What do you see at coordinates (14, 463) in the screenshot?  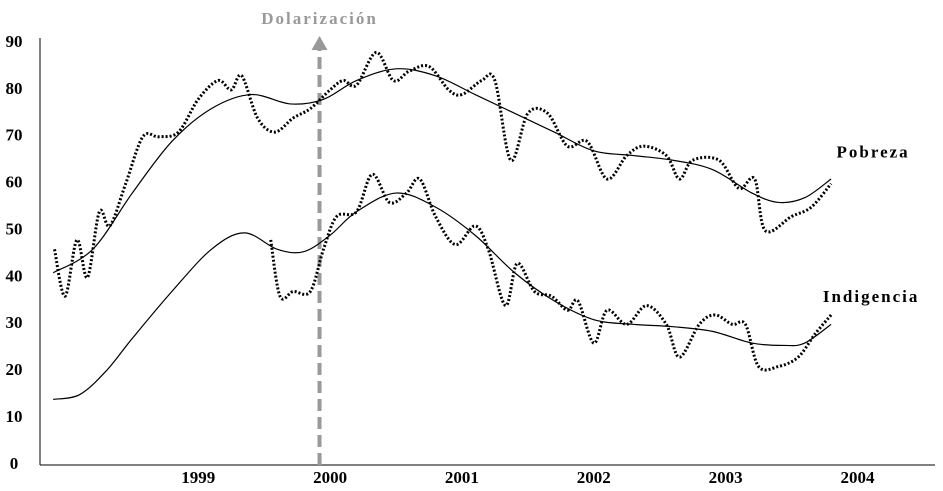 I see `y-tick-label: 0` at bounding box center [14, 463].